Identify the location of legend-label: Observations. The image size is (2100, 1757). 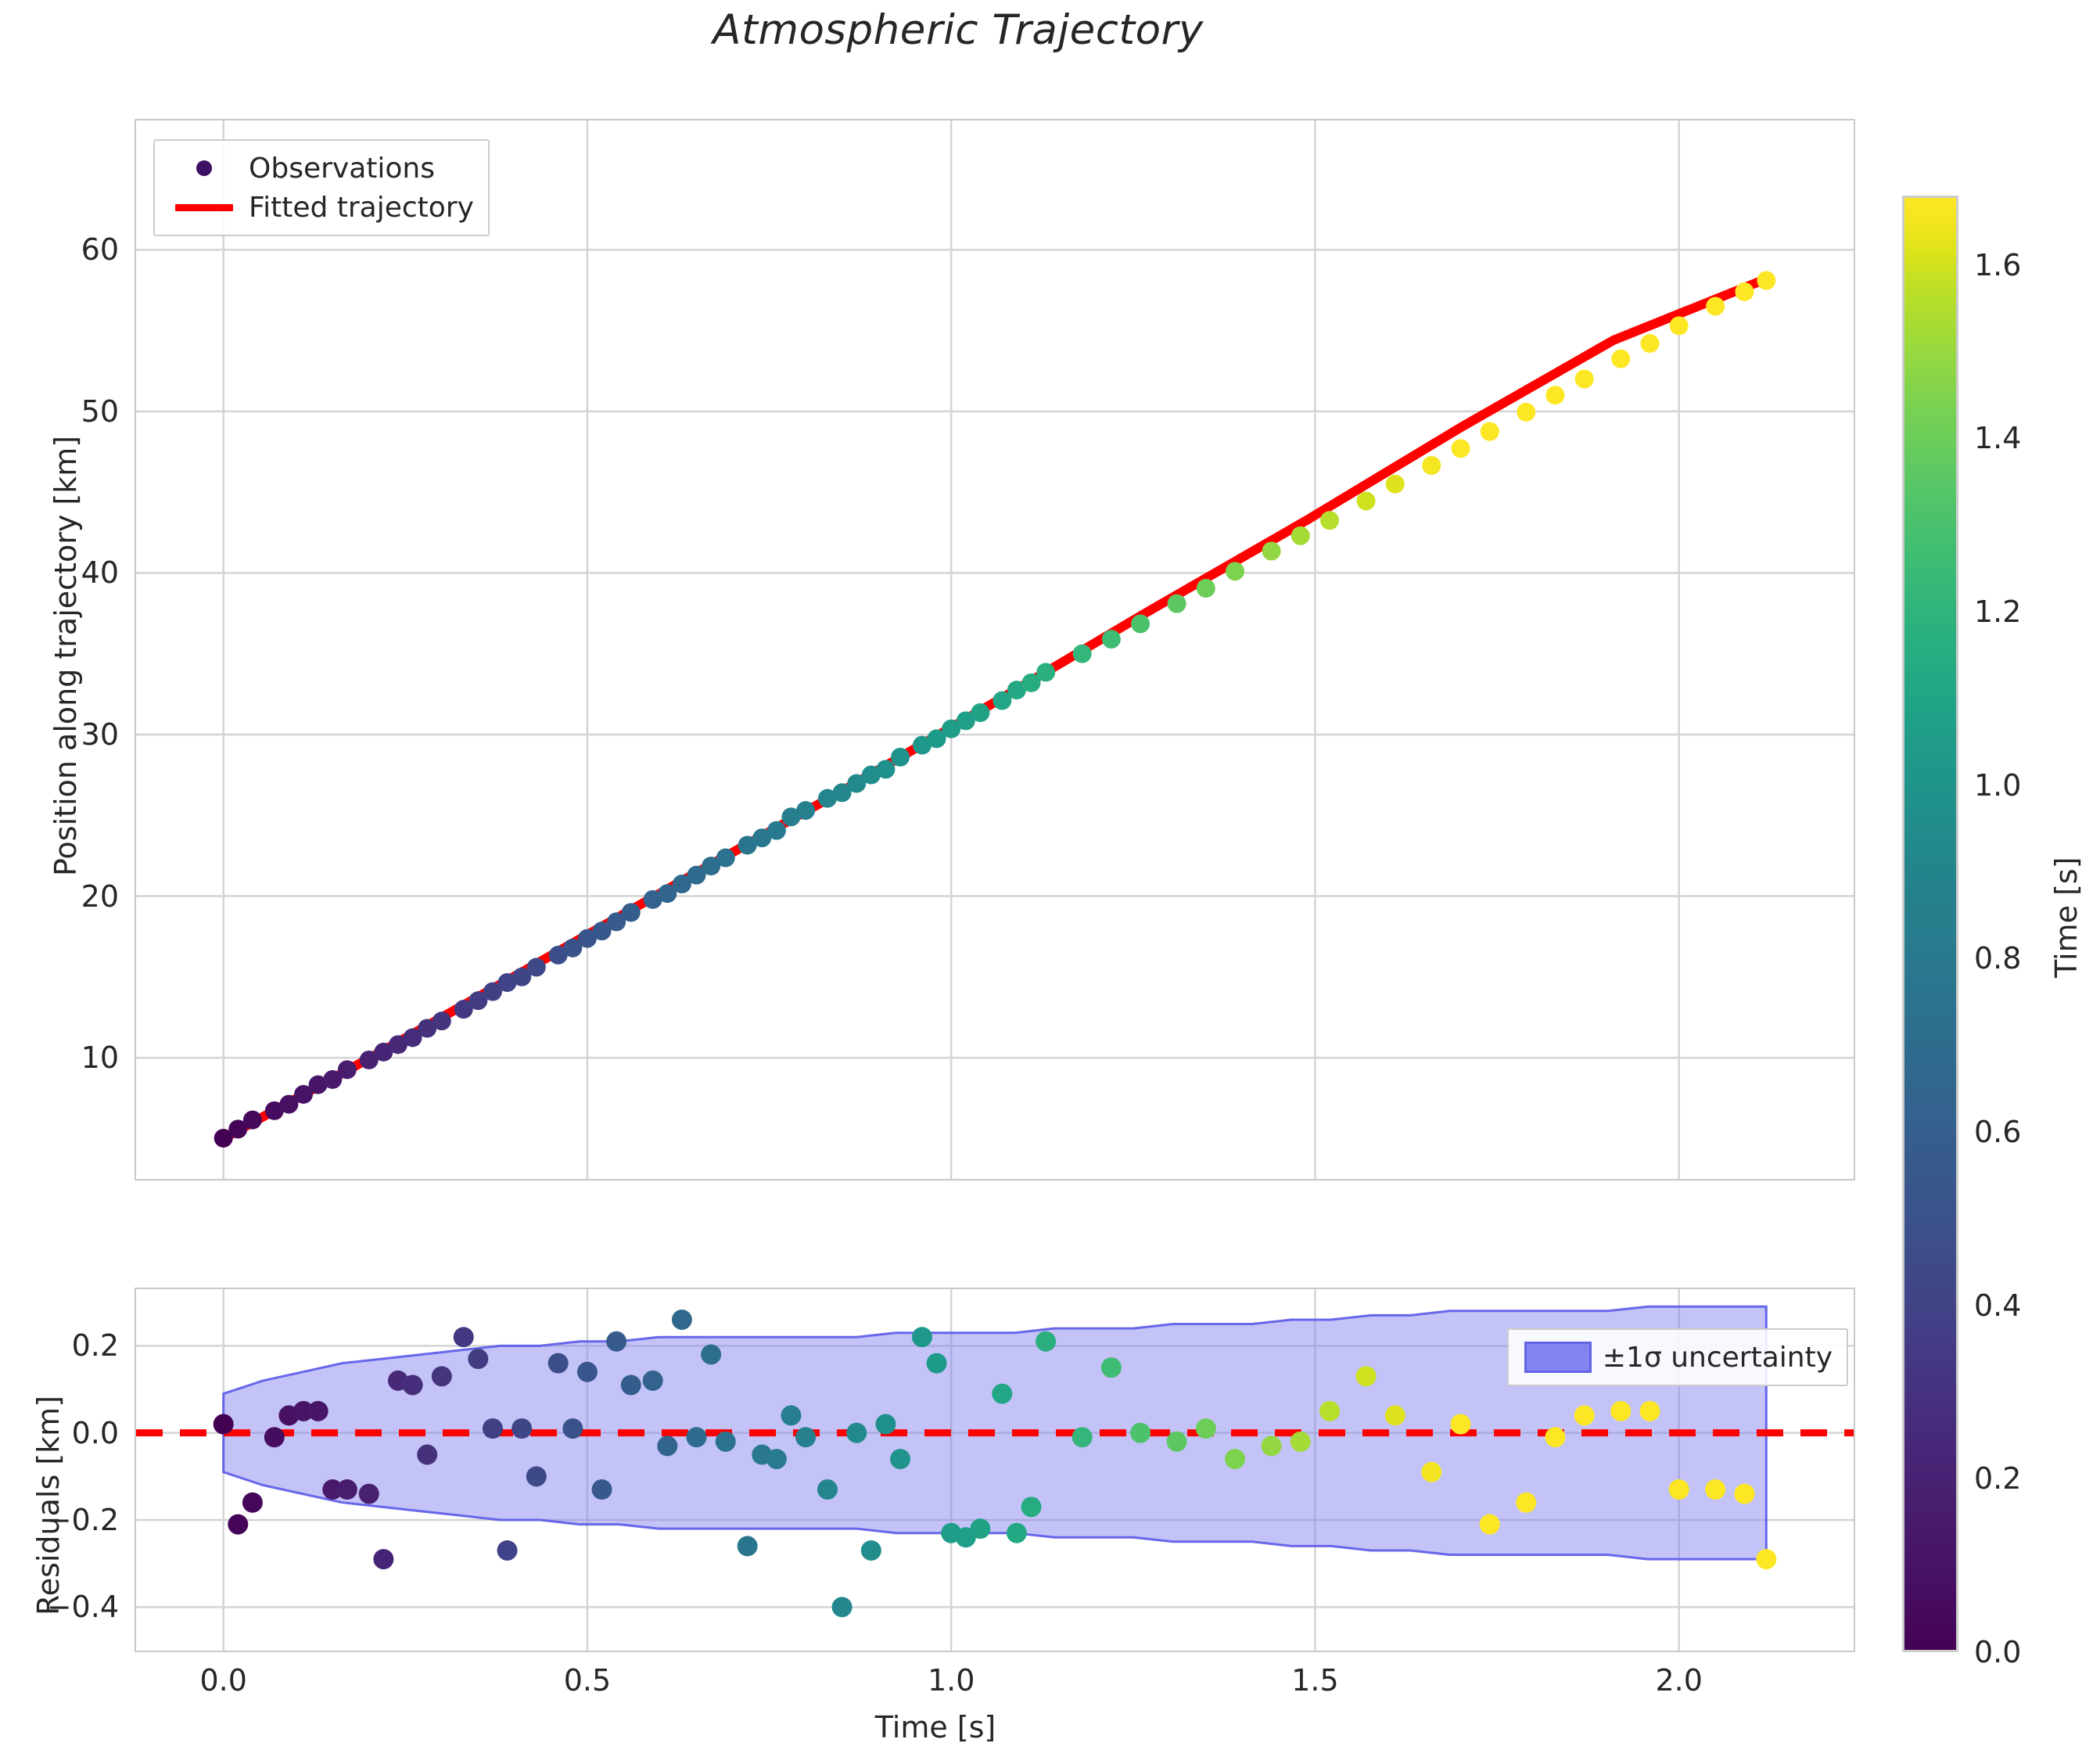
(342, 169).